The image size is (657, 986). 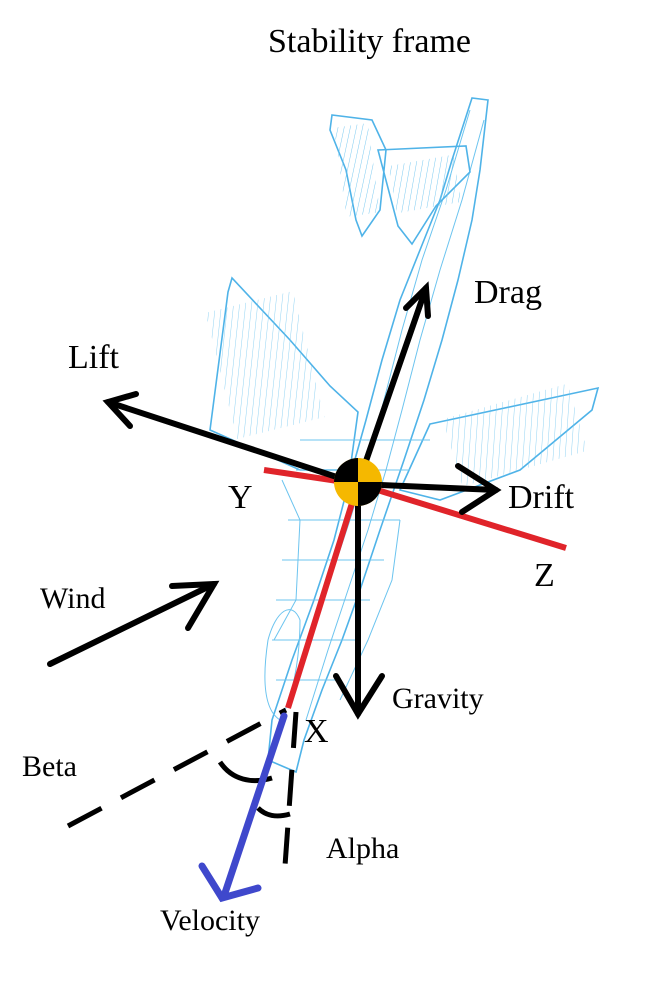 What do you see at coordinates (508, 292) in the screenshot?
I see `drag-label: Drag` at bounding box center [508, 292].